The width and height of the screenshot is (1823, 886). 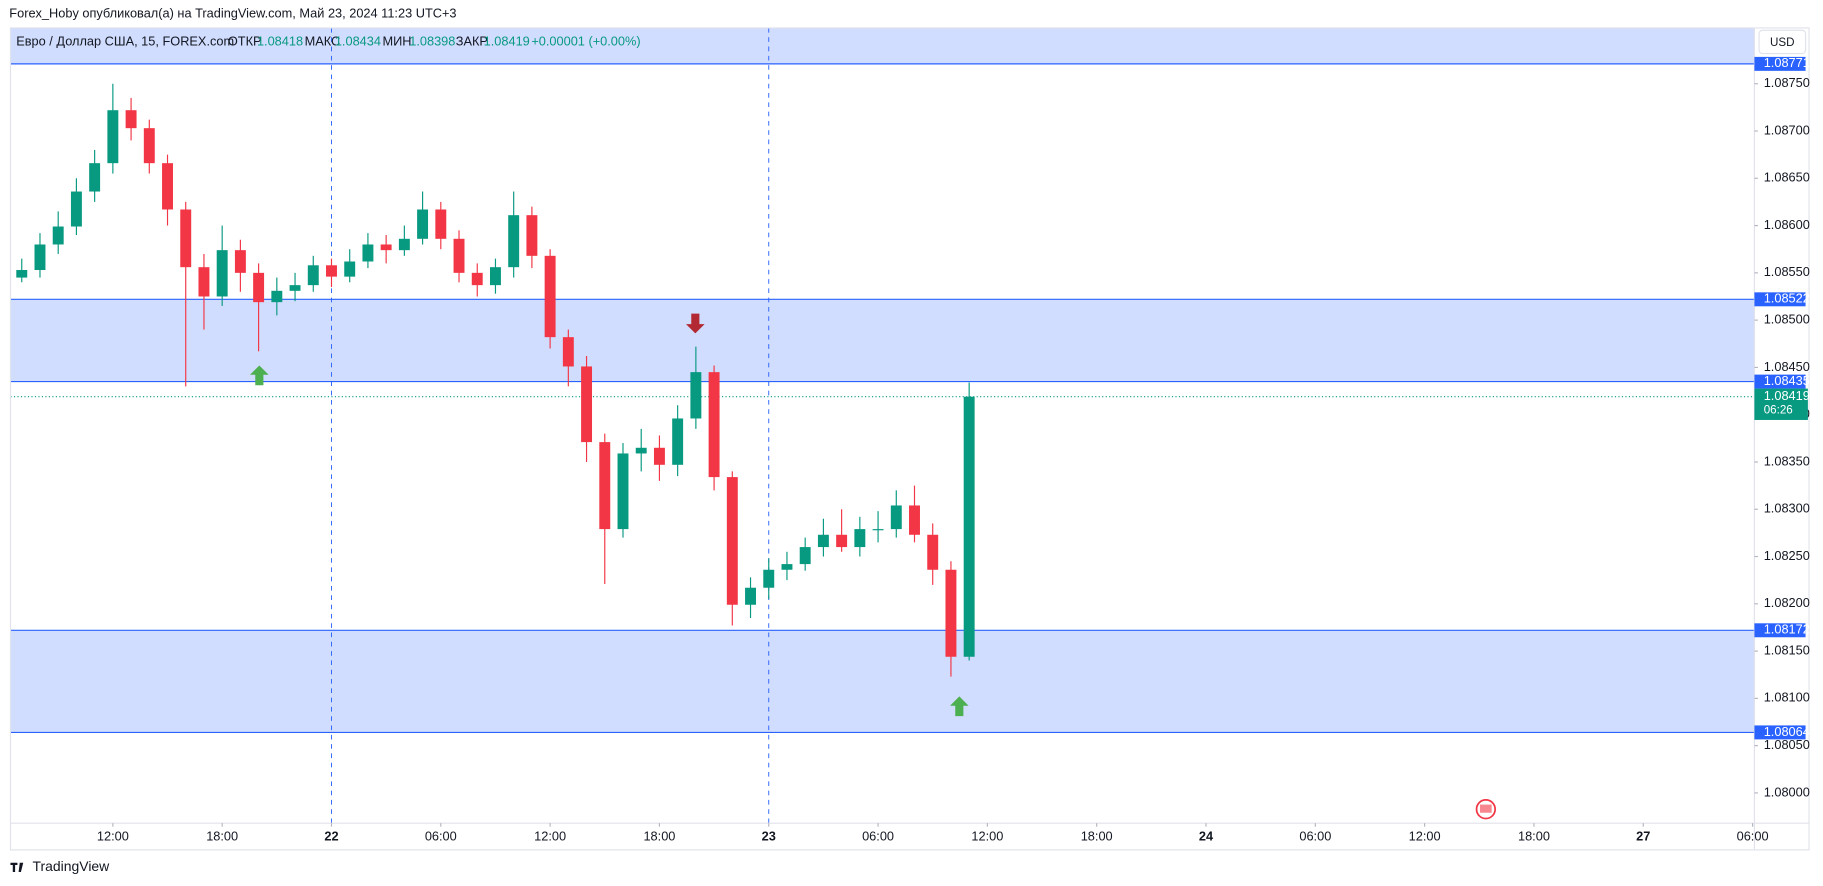 What do you see at coordinates (1787, 395) in the screenshot?
I see `last-price-label: 1.08419` at bounding box center [1787, 395].